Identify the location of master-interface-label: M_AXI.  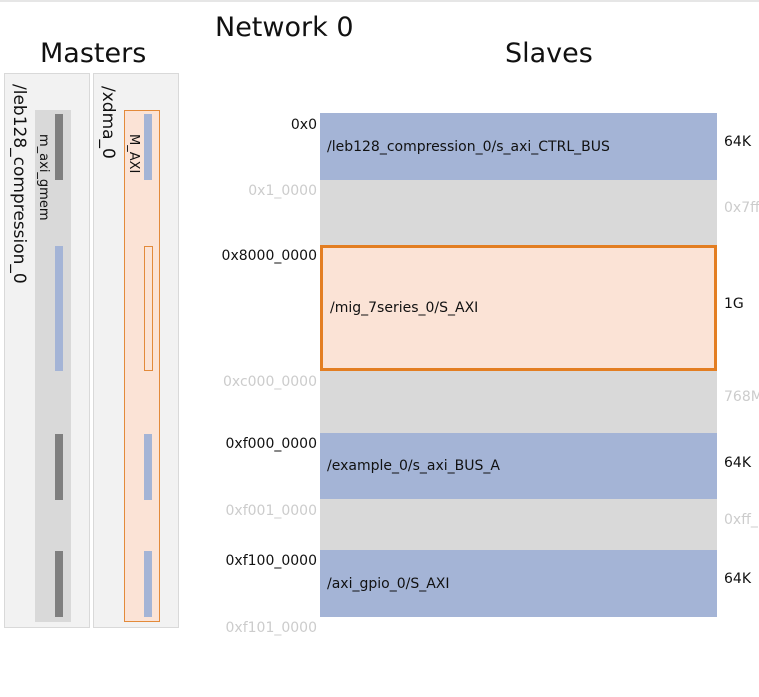
(133, 154).